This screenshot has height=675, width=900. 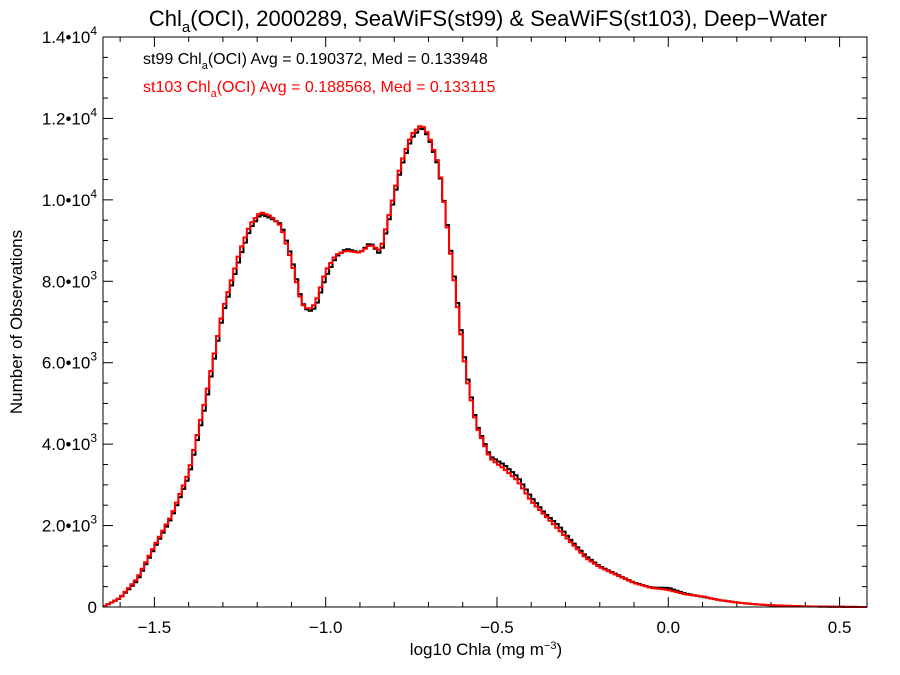 I want to click on y-tick-label: 1.4•104, so click(x=70, y=35).